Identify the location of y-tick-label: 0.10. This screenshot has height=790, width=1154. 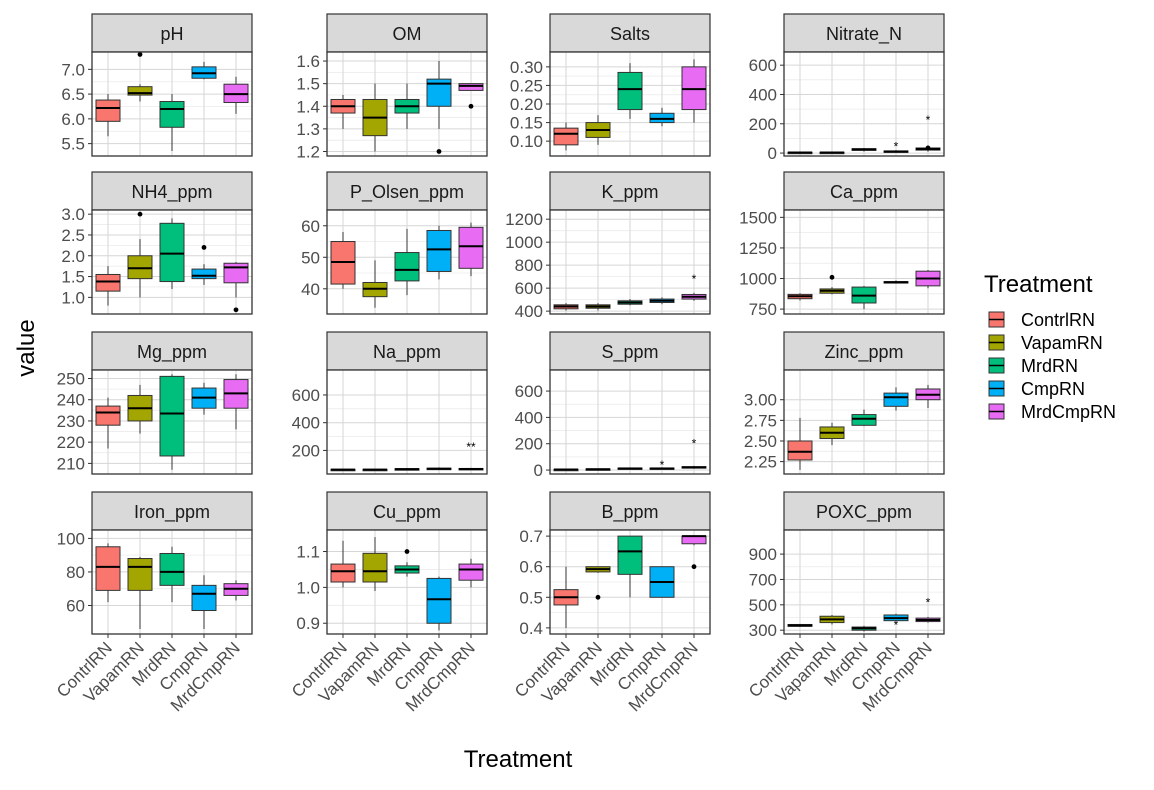
(526, 141).